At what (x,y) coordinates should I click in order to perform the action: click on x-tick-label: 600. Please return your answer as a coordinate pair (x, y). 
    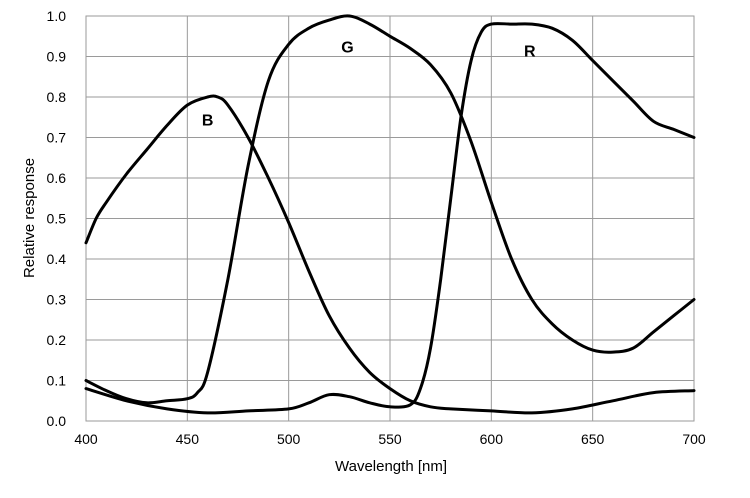
    Looking at the image, I should click on (492, 439).